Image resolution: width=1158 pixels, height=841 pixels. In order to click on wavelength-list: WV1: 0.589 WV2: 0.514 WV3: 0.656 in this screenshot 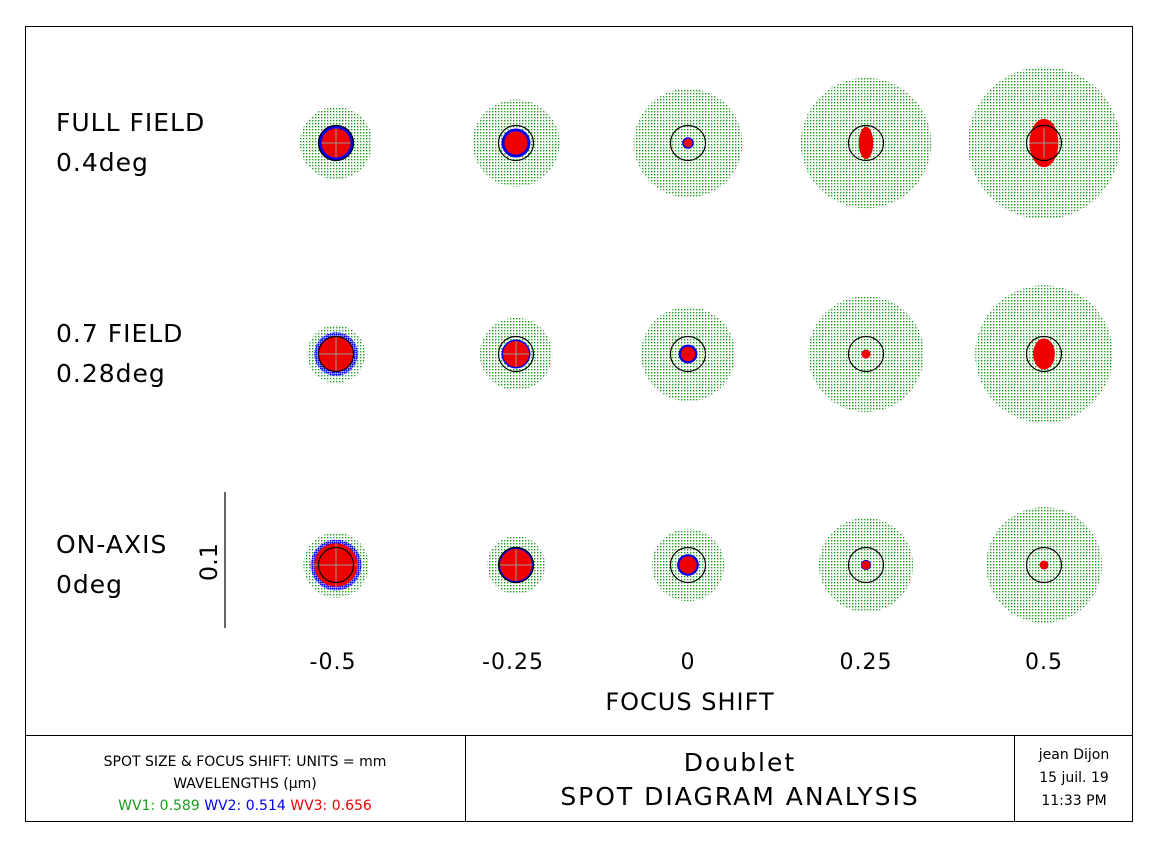, I will do `click(245, 806)`.